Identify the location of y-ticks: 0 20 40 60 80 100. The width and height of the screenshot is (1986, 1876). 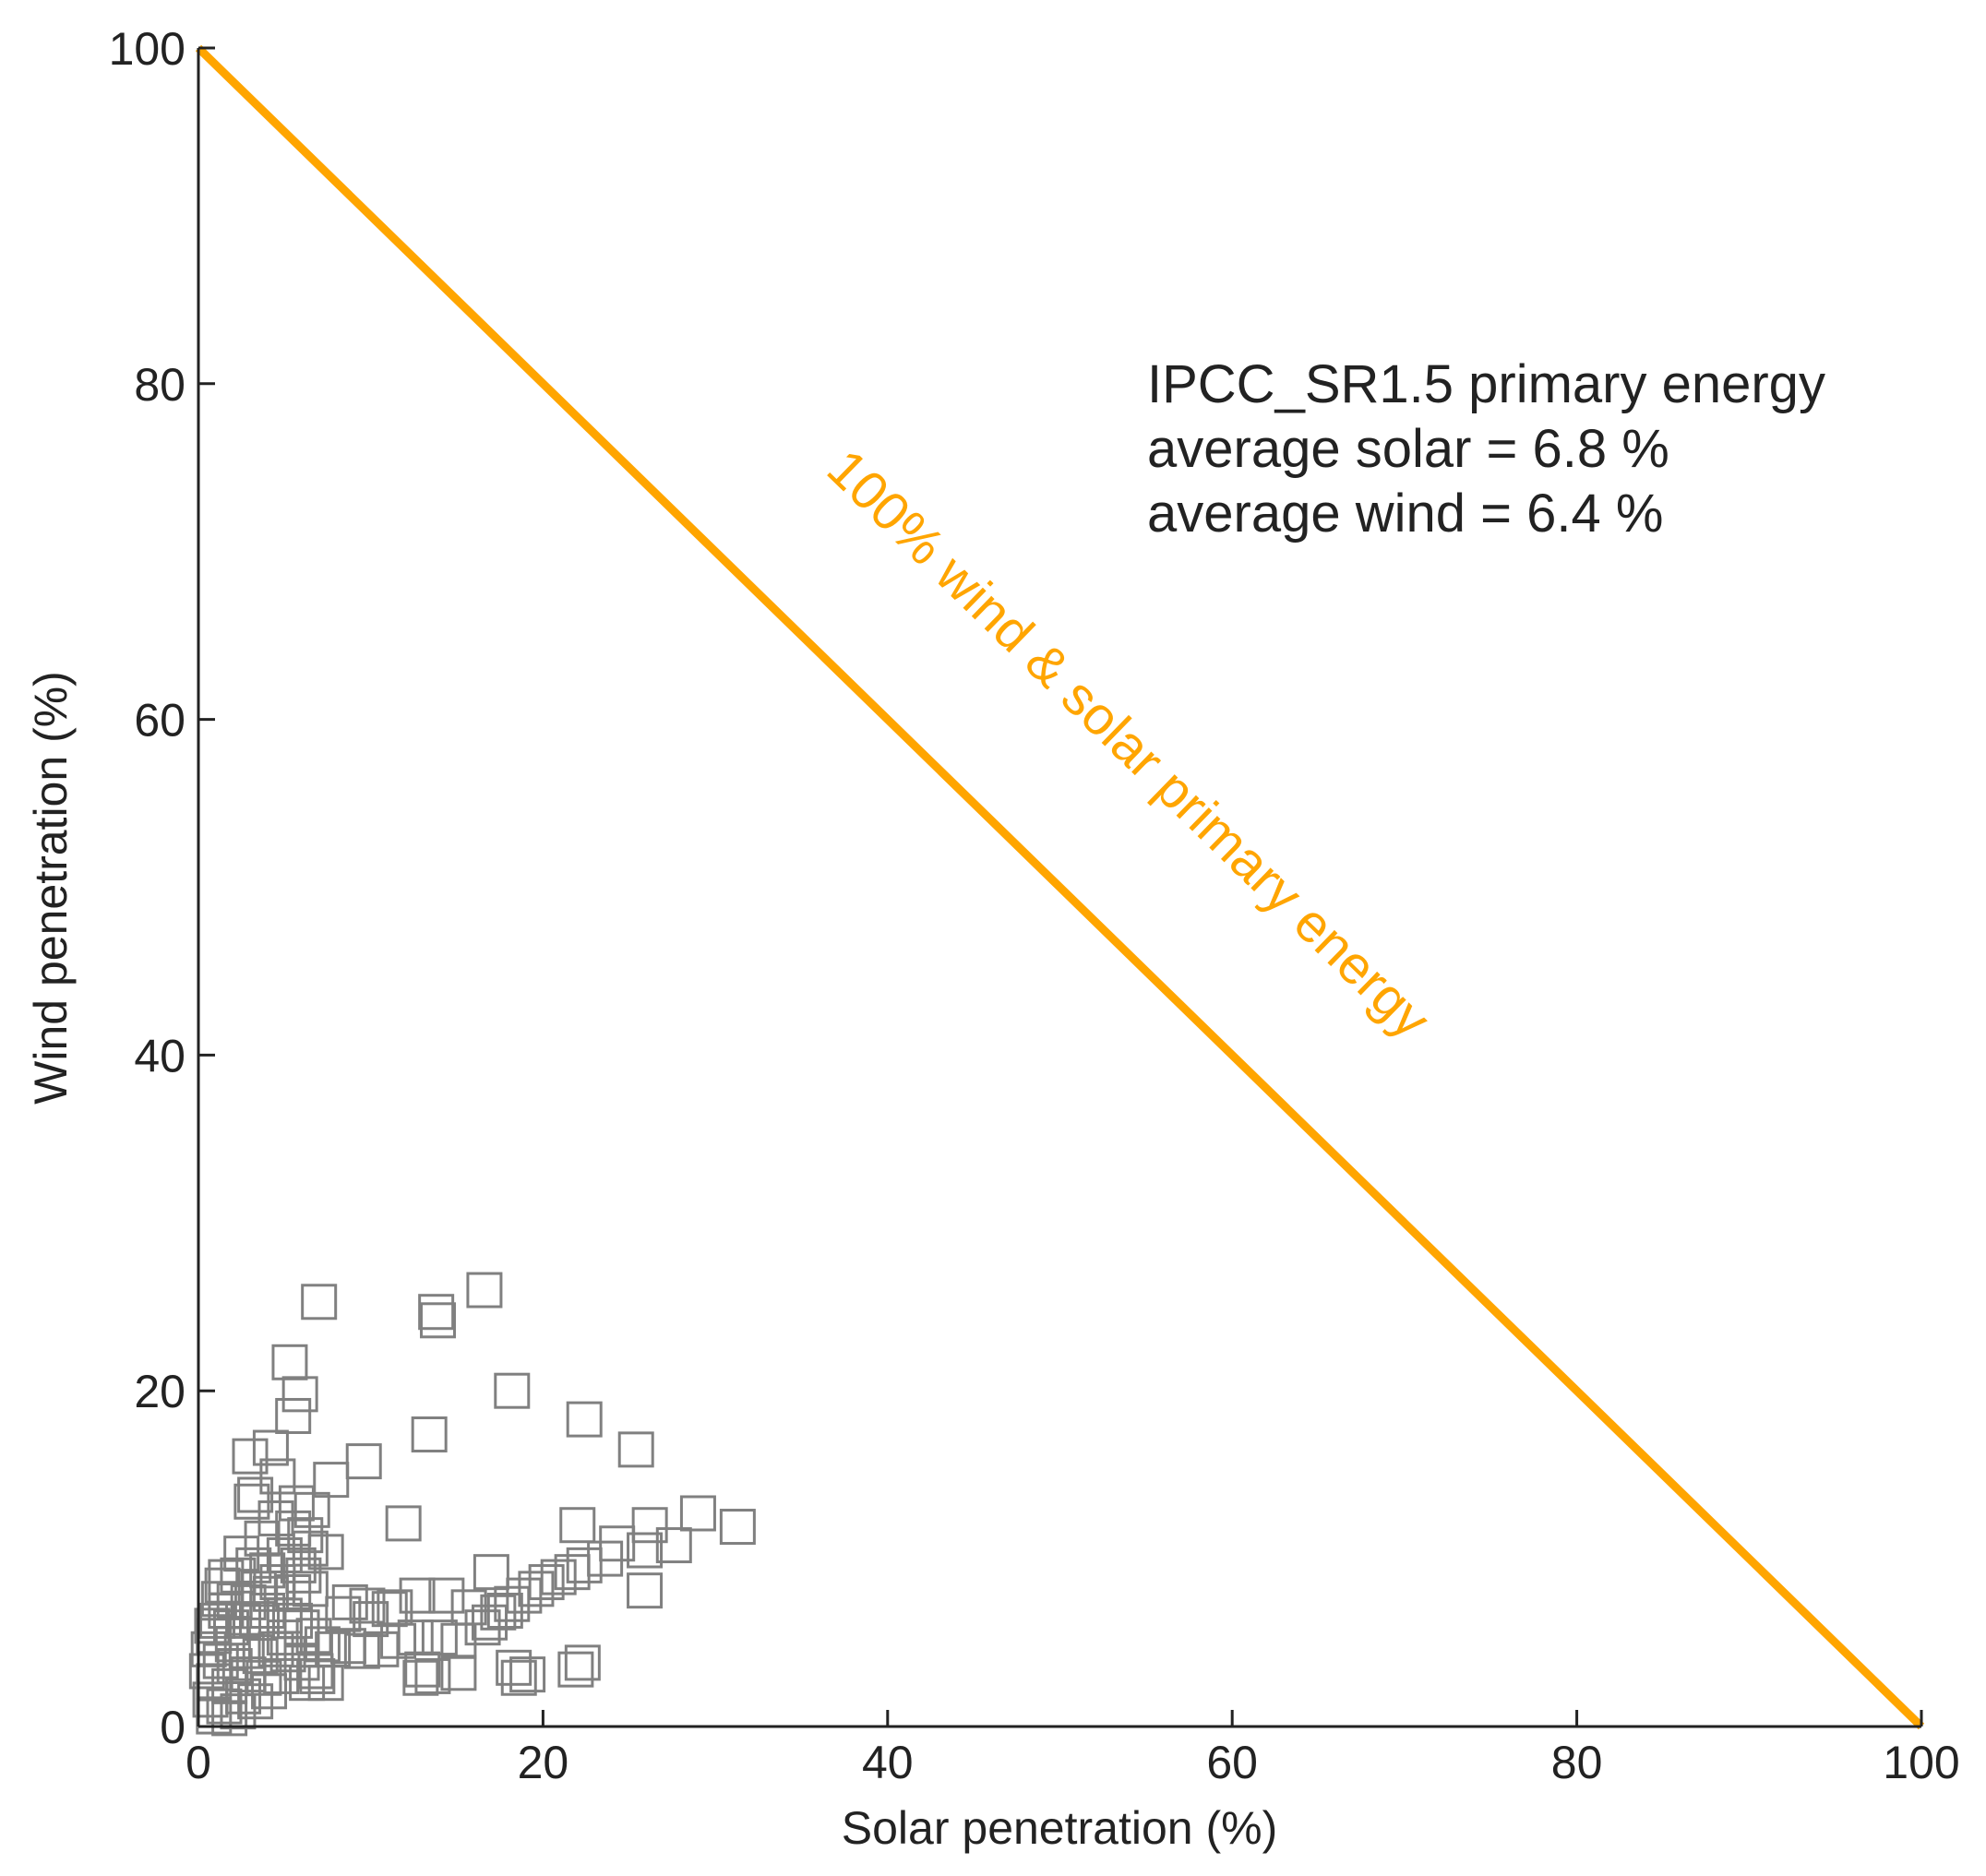
(162, 888).